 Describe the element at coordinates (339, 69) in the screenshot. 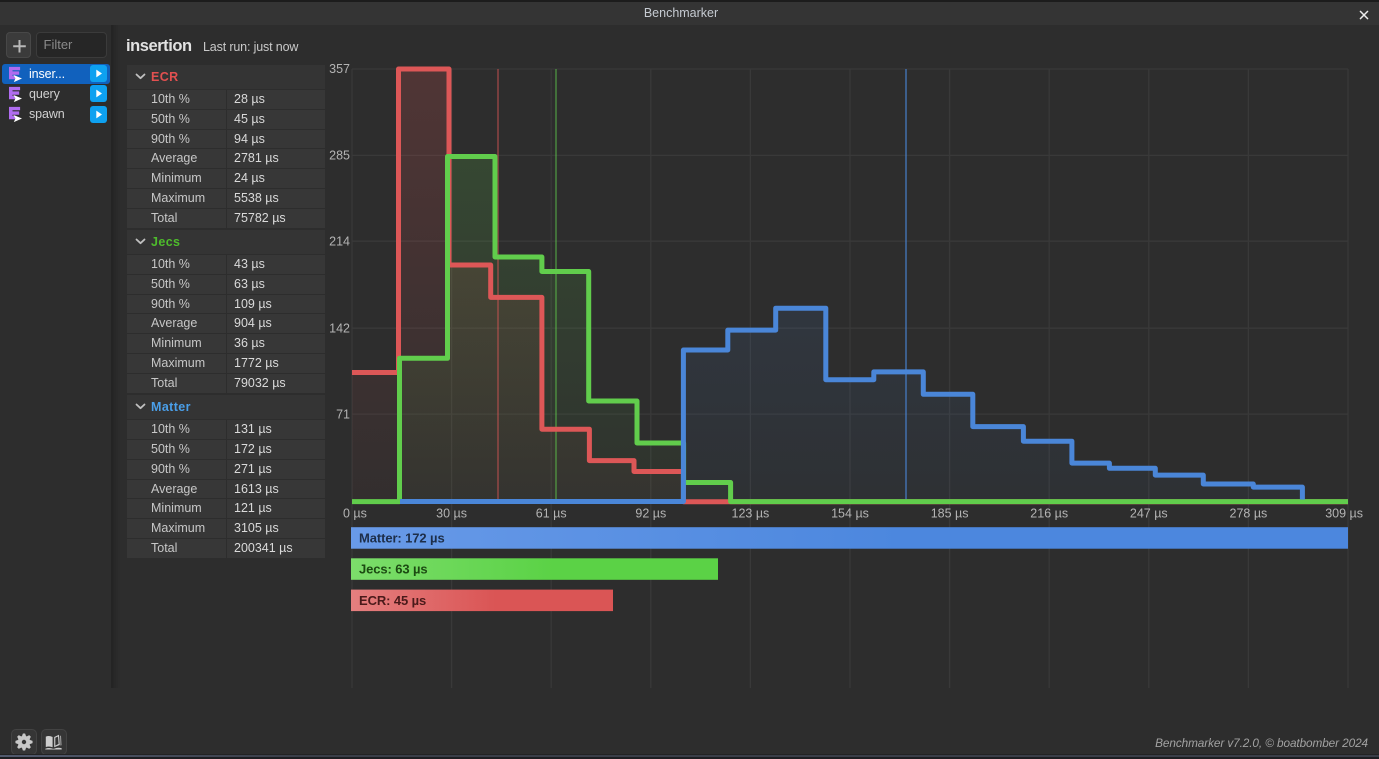

I see `svg-text: 357` at that location.